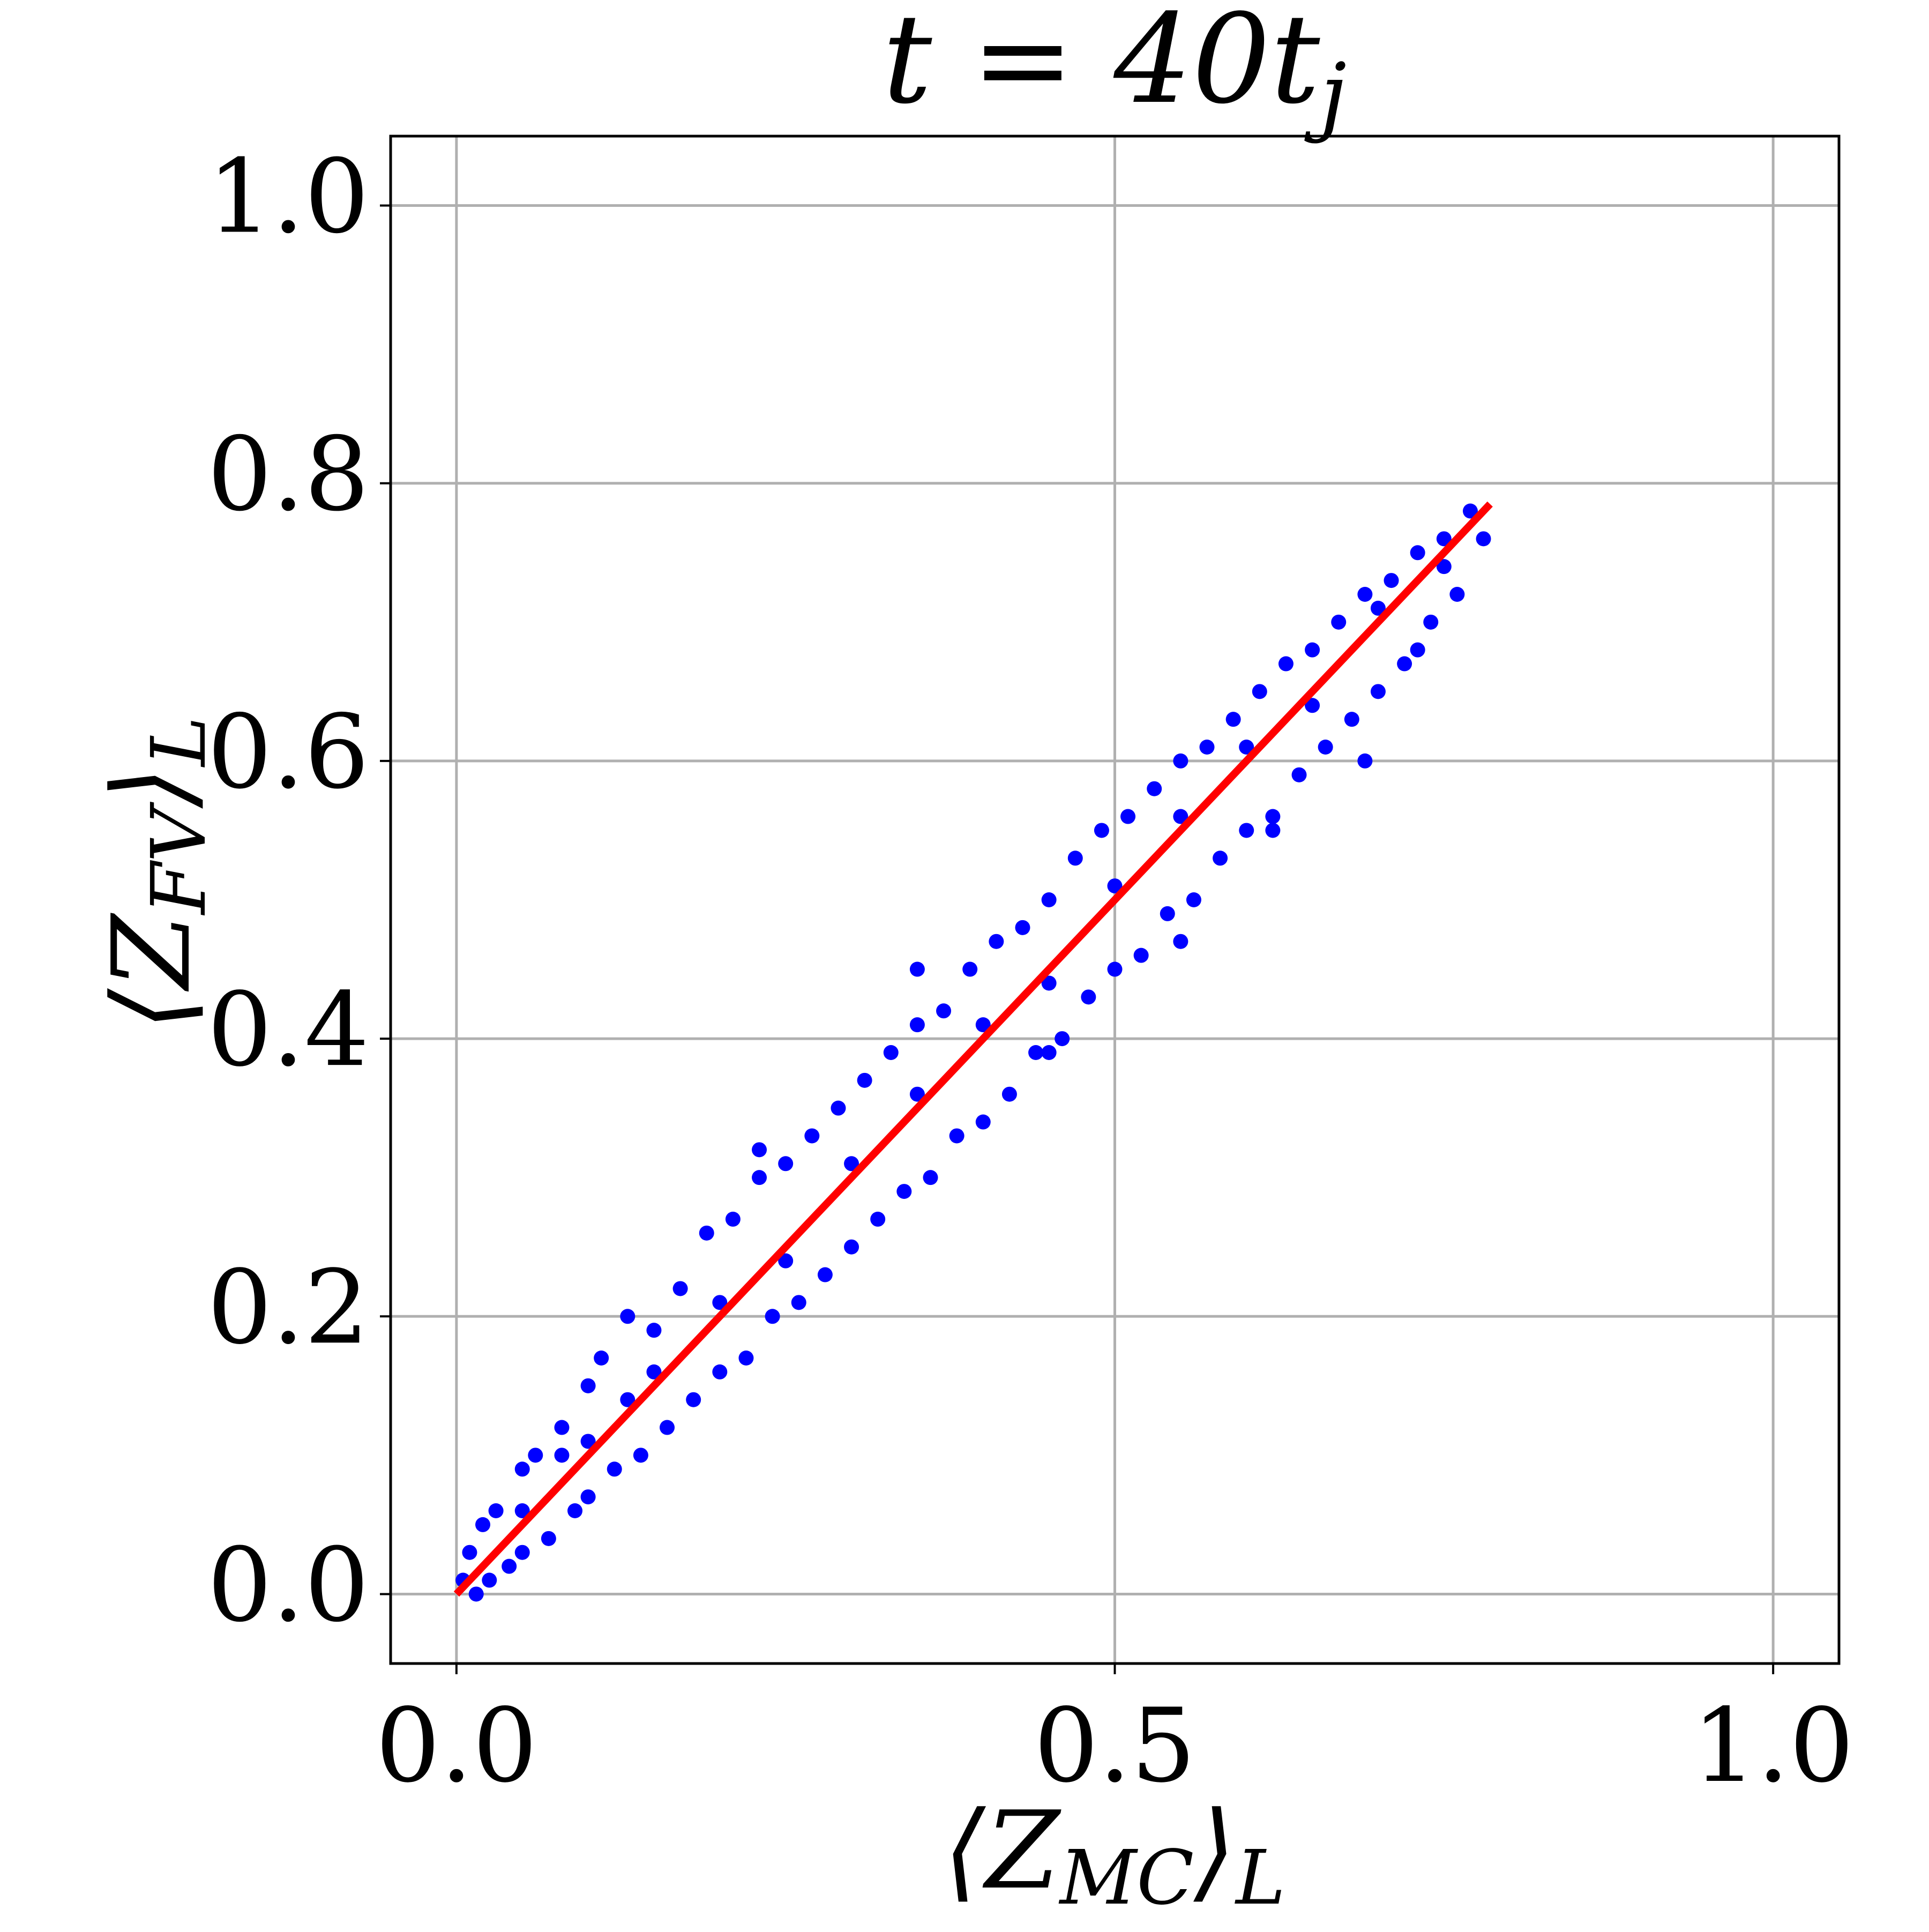  What do you see at coordinates (288, 1030) in the screenshot?
I see `y-tick-label: 0.4` at bounding box center [288, 1030].